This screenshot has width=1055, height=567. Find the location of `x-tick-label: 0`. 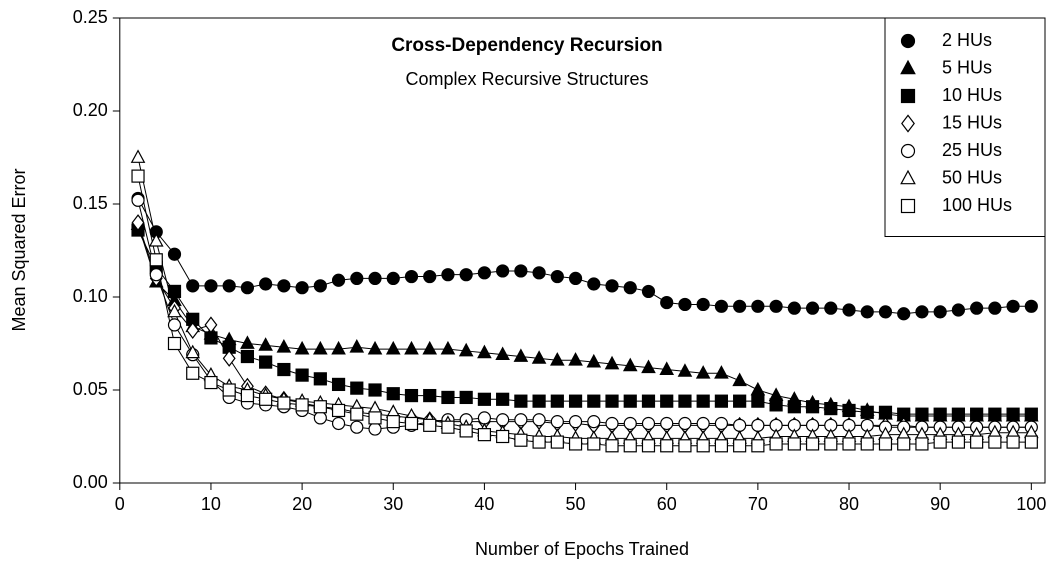

x-tick-label: 0 is located at coordinates (120, 504).